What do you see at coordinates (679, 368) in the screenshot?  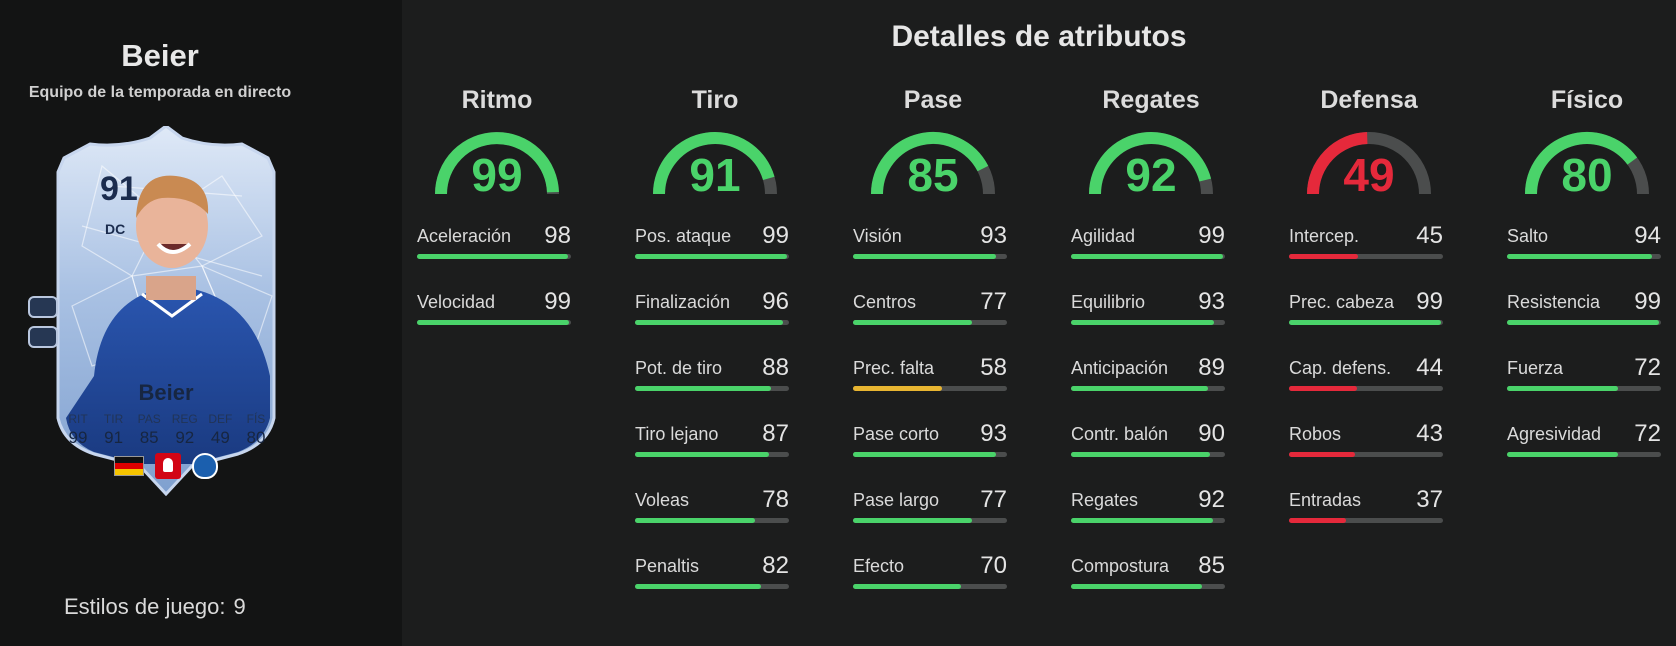 I see `attribute-name: Pot. de tiro` at bounding box center [679, 368].